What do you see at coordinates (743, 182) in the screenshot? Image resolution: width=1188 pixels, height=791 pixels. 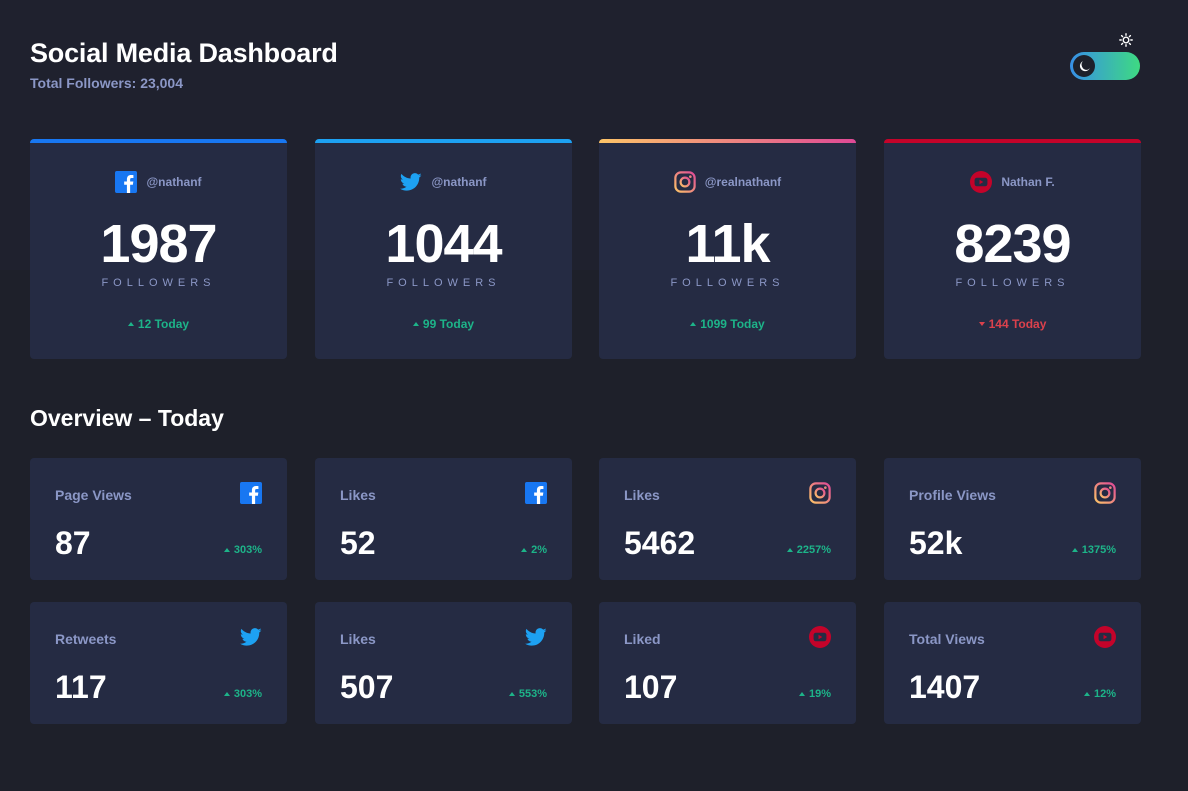 I see `card-handle-text: @realnathanf` at bounding box center [743, 182].